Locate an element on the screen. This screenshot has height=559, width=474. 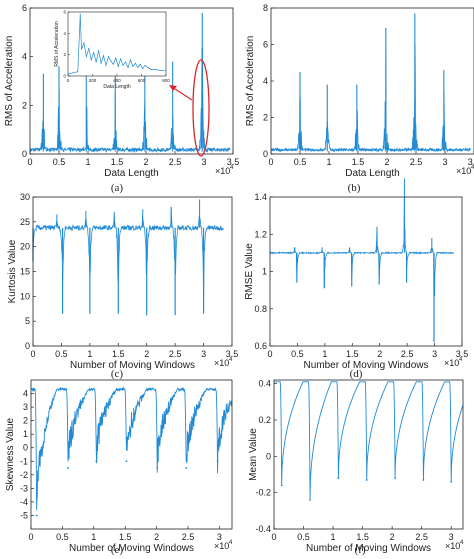
callout-arrow-line is located at coordinates (182, 93).